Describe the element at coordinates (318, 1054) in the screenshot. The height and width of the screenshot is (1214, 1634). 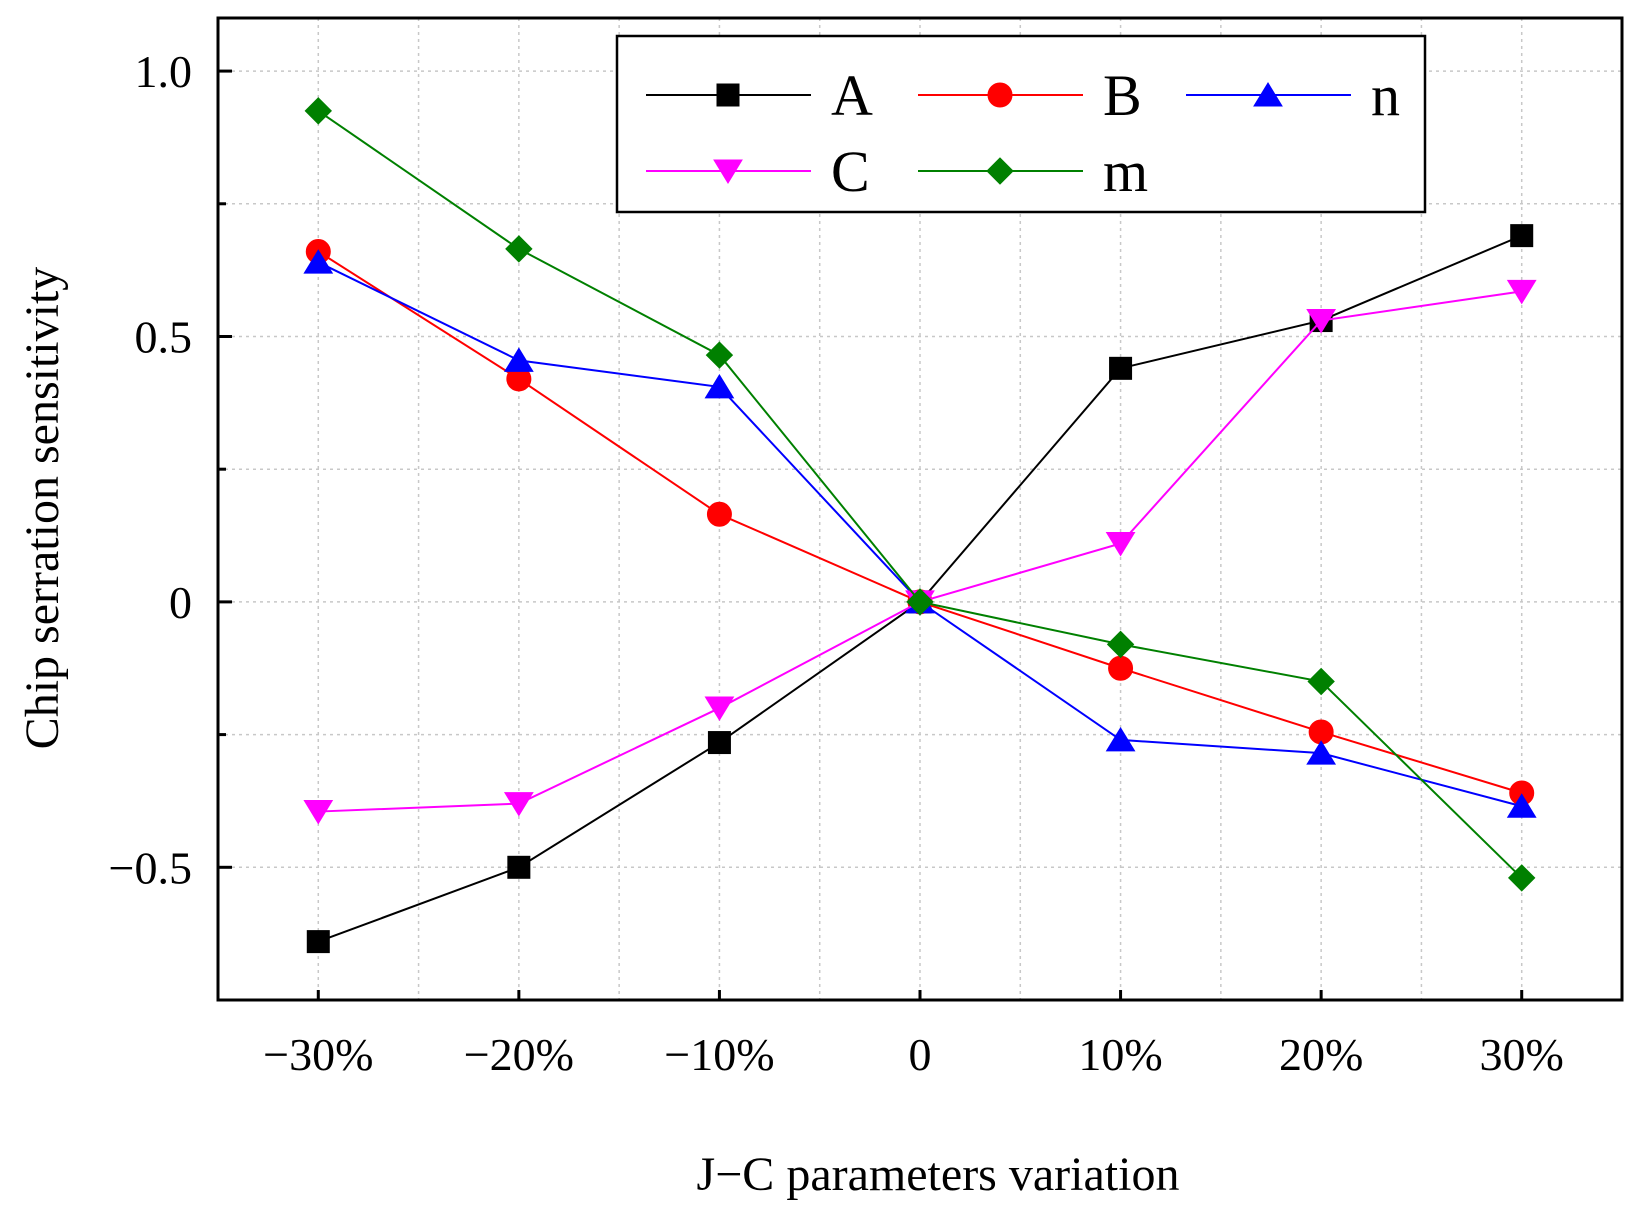
I see `x-tick-label: −30%` at that location.